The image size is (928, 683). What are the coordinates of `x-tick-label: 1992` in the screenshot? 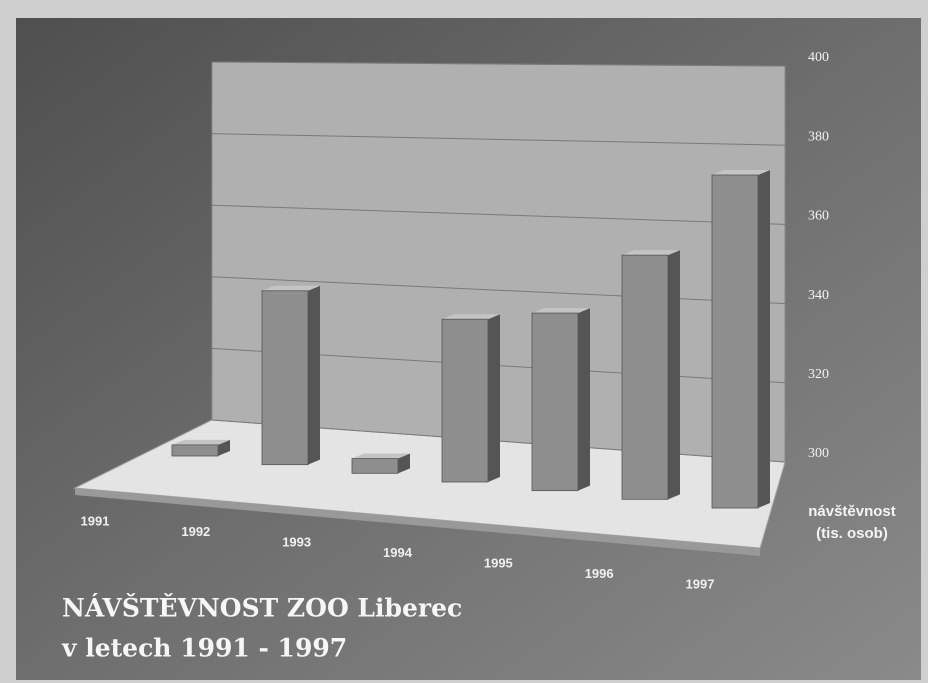 It's located at (195, 531).